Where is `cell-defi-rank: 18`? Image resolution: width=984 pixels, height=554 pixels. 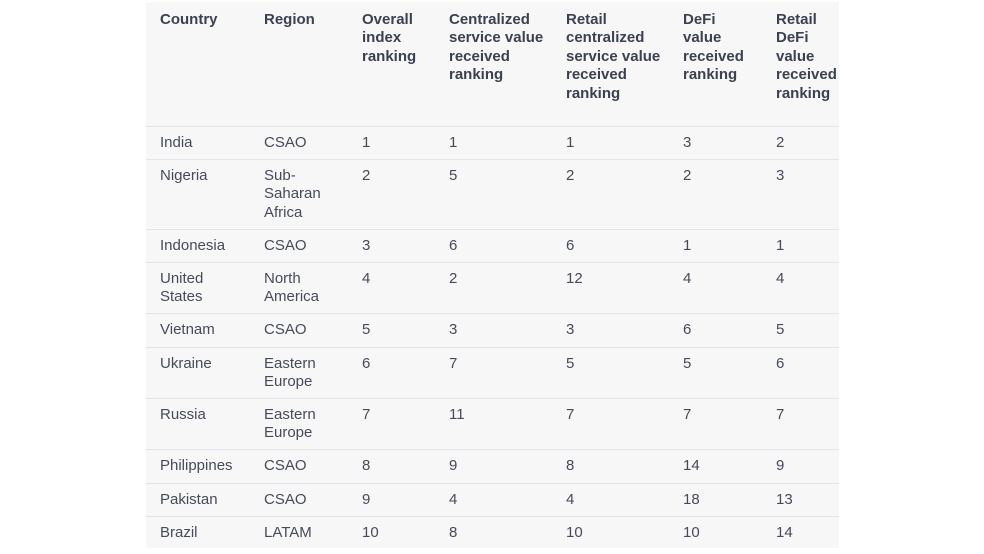
cell-defi-rank: 18 is located at coordinates (715, 499).